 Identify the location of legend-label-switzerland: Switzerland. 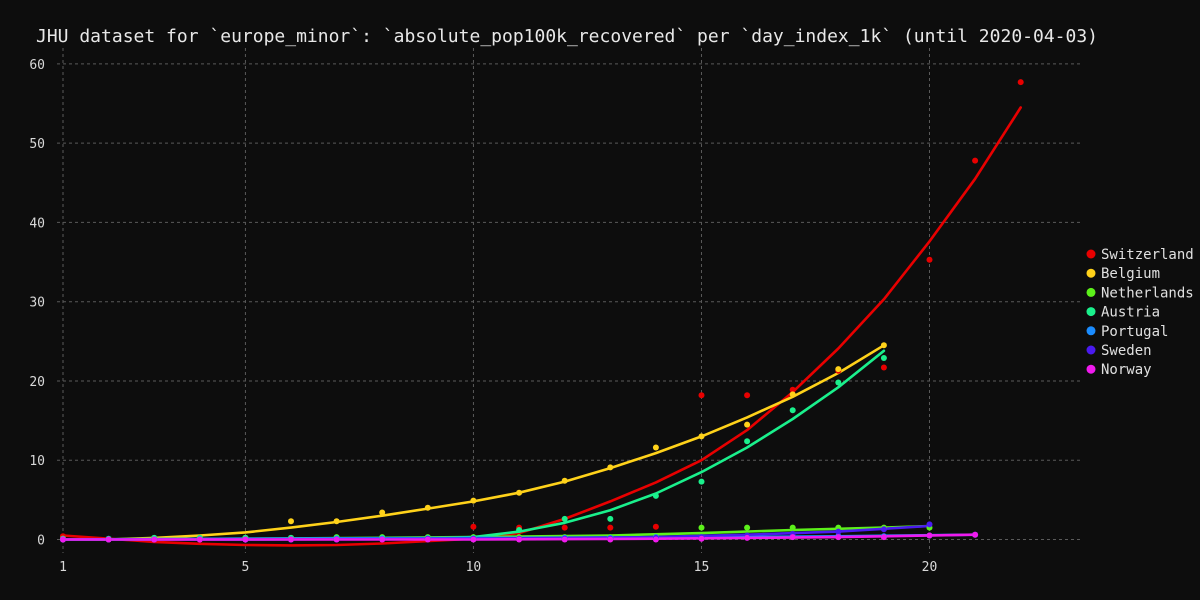
(1147, 255).